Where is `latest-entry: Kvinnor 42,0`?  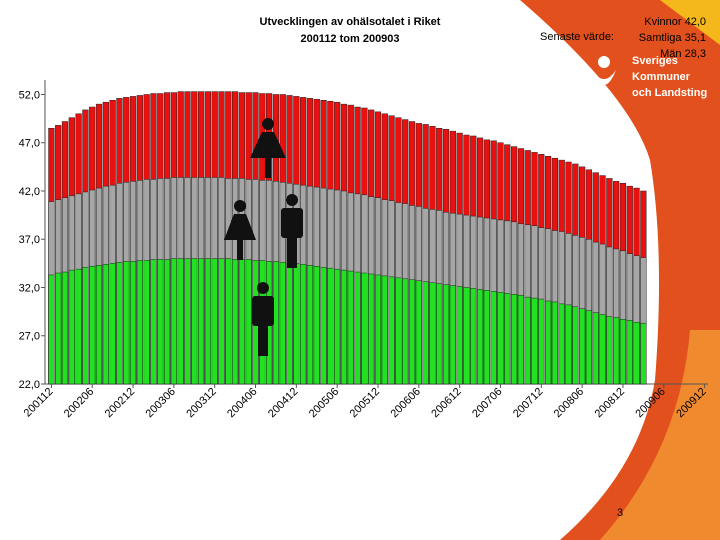
latest-entry: Kvinnor 42,0 is located at coordinates (675, 22).